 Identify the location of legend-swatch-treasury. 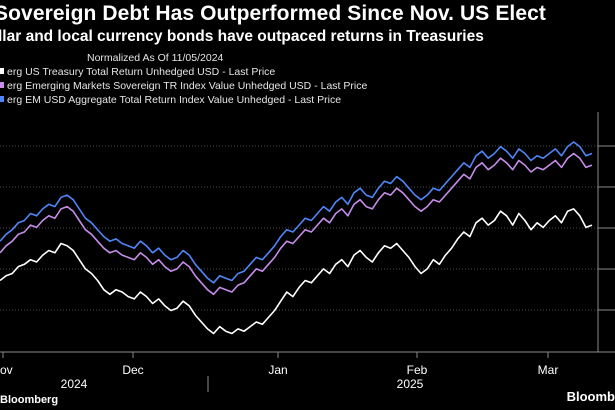
(2, 71).